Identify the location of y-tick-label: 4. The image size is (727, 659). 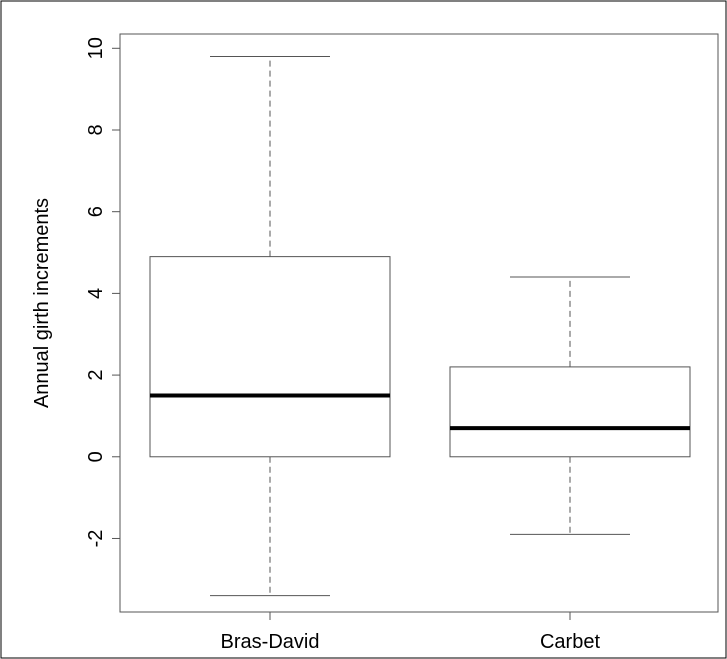
(96, 293).